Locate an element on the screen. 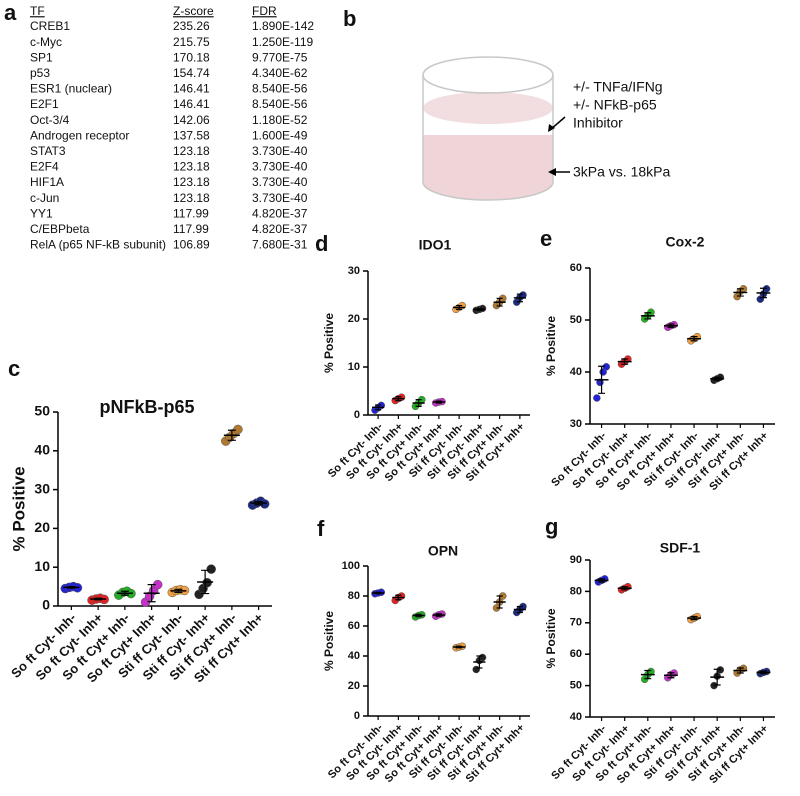 The height and width of the screenshot is (796, 800). table-cell: 146.41 is located at coordinates (191, 104).